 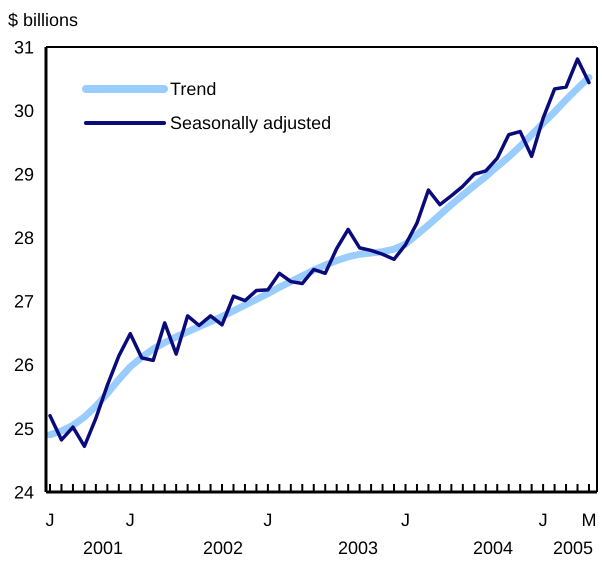 What do you see at coordinates (24, 492) in the screenshot?
I see `y-tick-label: 24` at bounding box center [24, 492].